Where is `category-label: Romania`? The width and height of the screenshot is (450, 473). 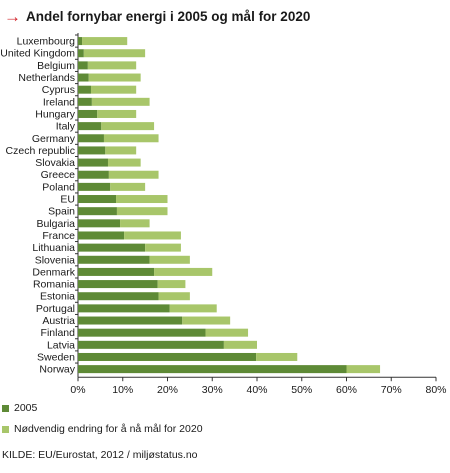 category-label: Romania is located at coordinates (54, 285).